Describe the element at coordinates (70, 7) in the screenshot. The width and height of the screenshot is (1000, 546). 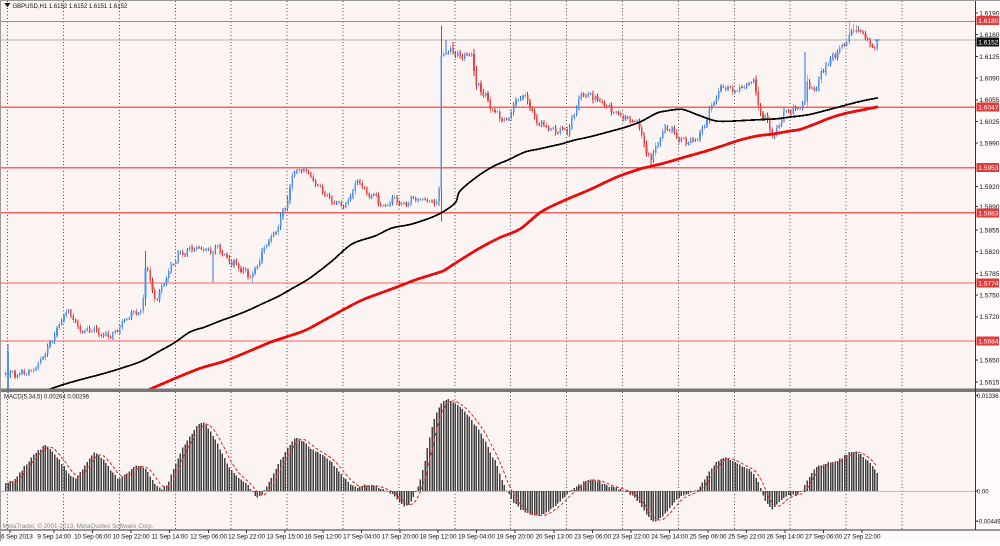
I see `svg-text:GBPUSD,H1 1.6152 1.6152 1.615: GBPUSD,H1 1.6152 1.6152 1.6151 1.6152` at that location.